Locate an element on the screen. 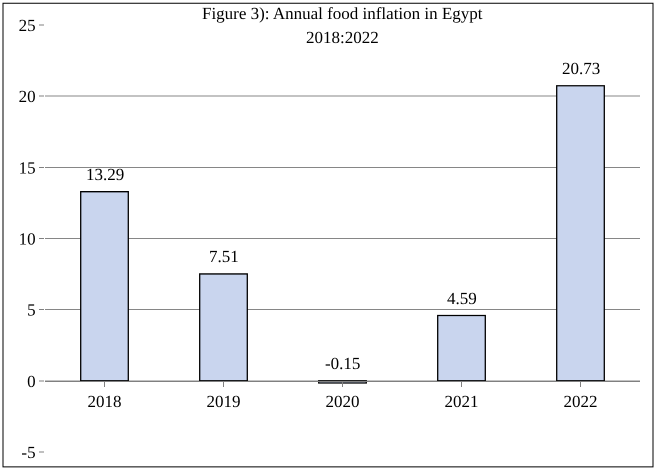  data-label: 20.73 is located at coordinates (581, 68).